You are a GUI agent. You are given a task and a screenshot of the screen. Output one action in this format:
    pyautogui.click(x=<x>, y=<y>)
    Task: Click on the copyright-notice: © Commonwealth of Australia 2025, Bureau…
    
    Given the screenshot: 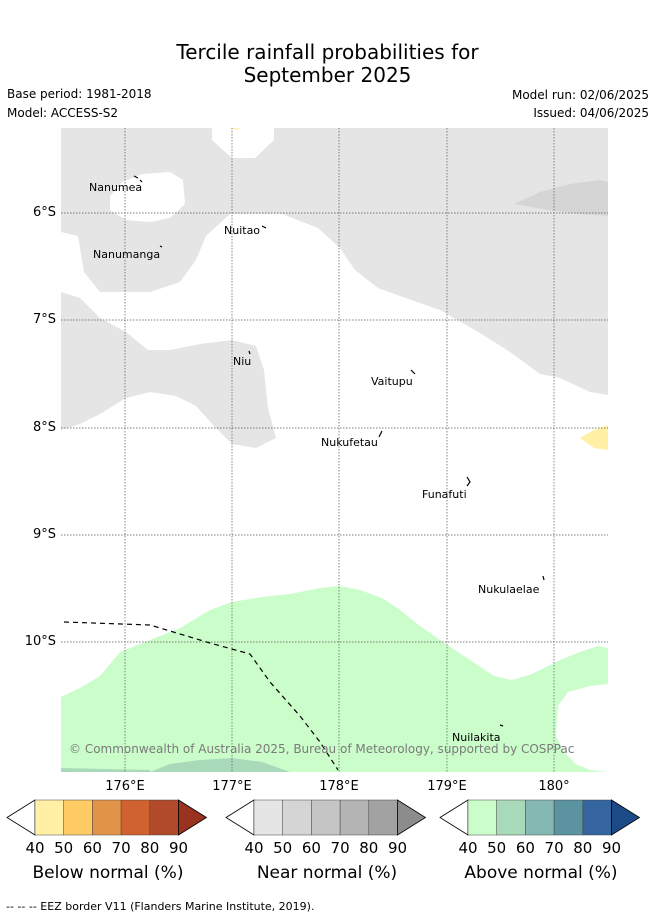 What is the action you would take?
    pyautogui.click(x=322, y=749)
    